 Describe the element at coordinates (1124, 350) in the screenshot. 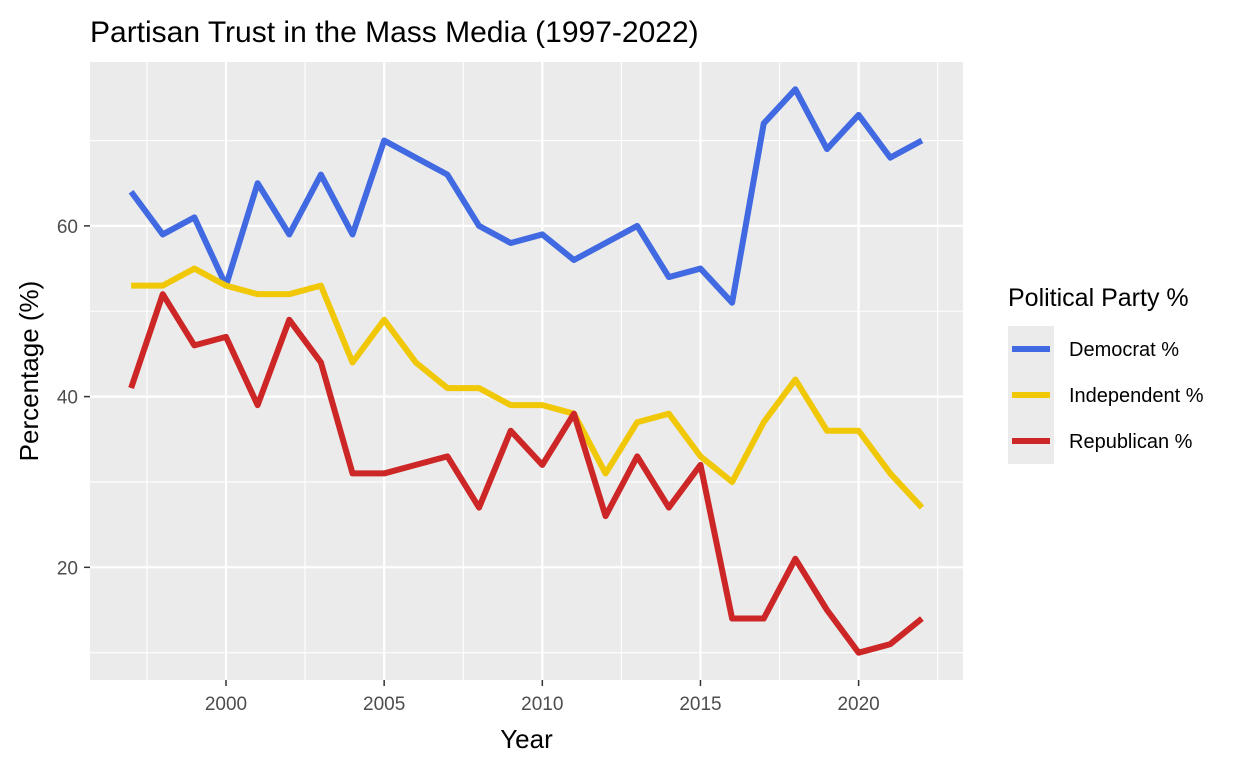

I see `legend-label: Democrat %` at that location.